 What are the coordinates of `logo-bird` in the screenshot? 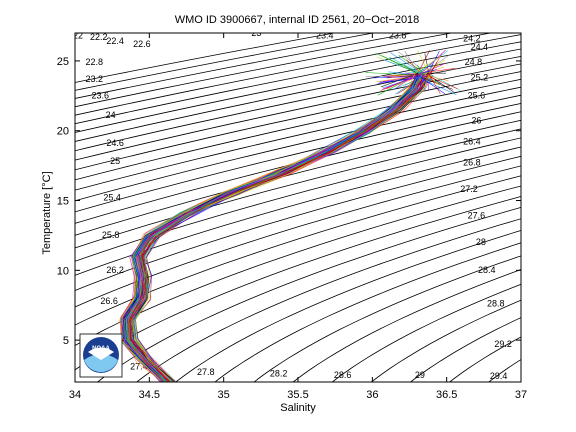 It's located at (101, 353).